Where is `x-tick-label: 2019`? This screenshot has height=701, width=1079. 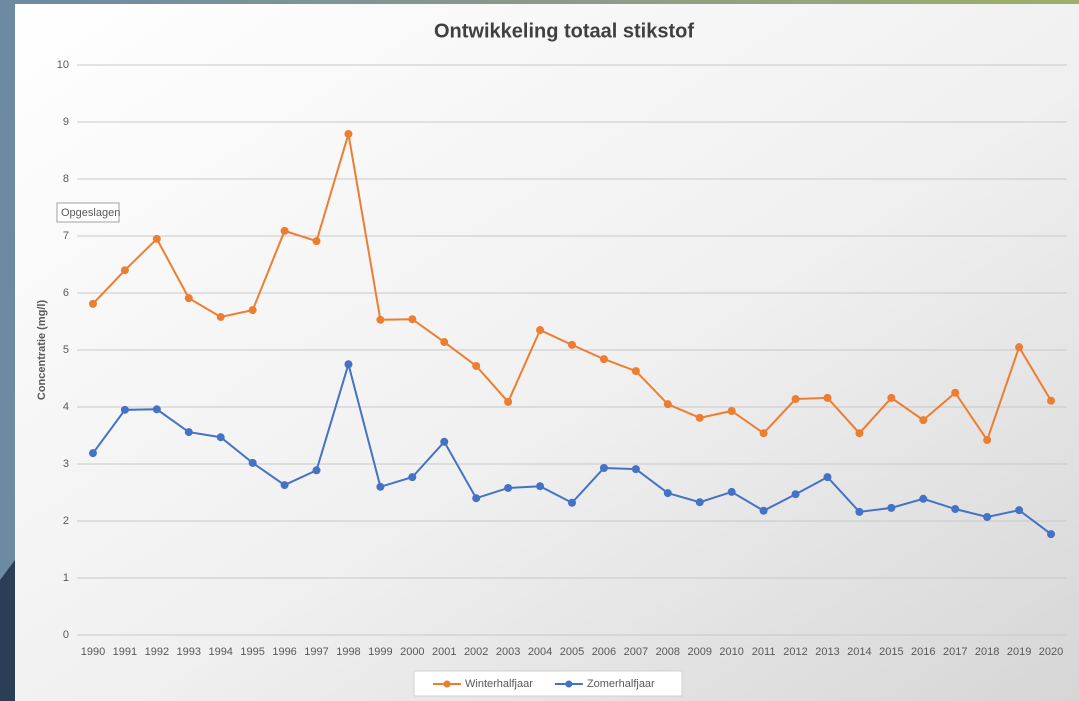 x-tick-label: 2019 is located at coordinates (1019, 652).